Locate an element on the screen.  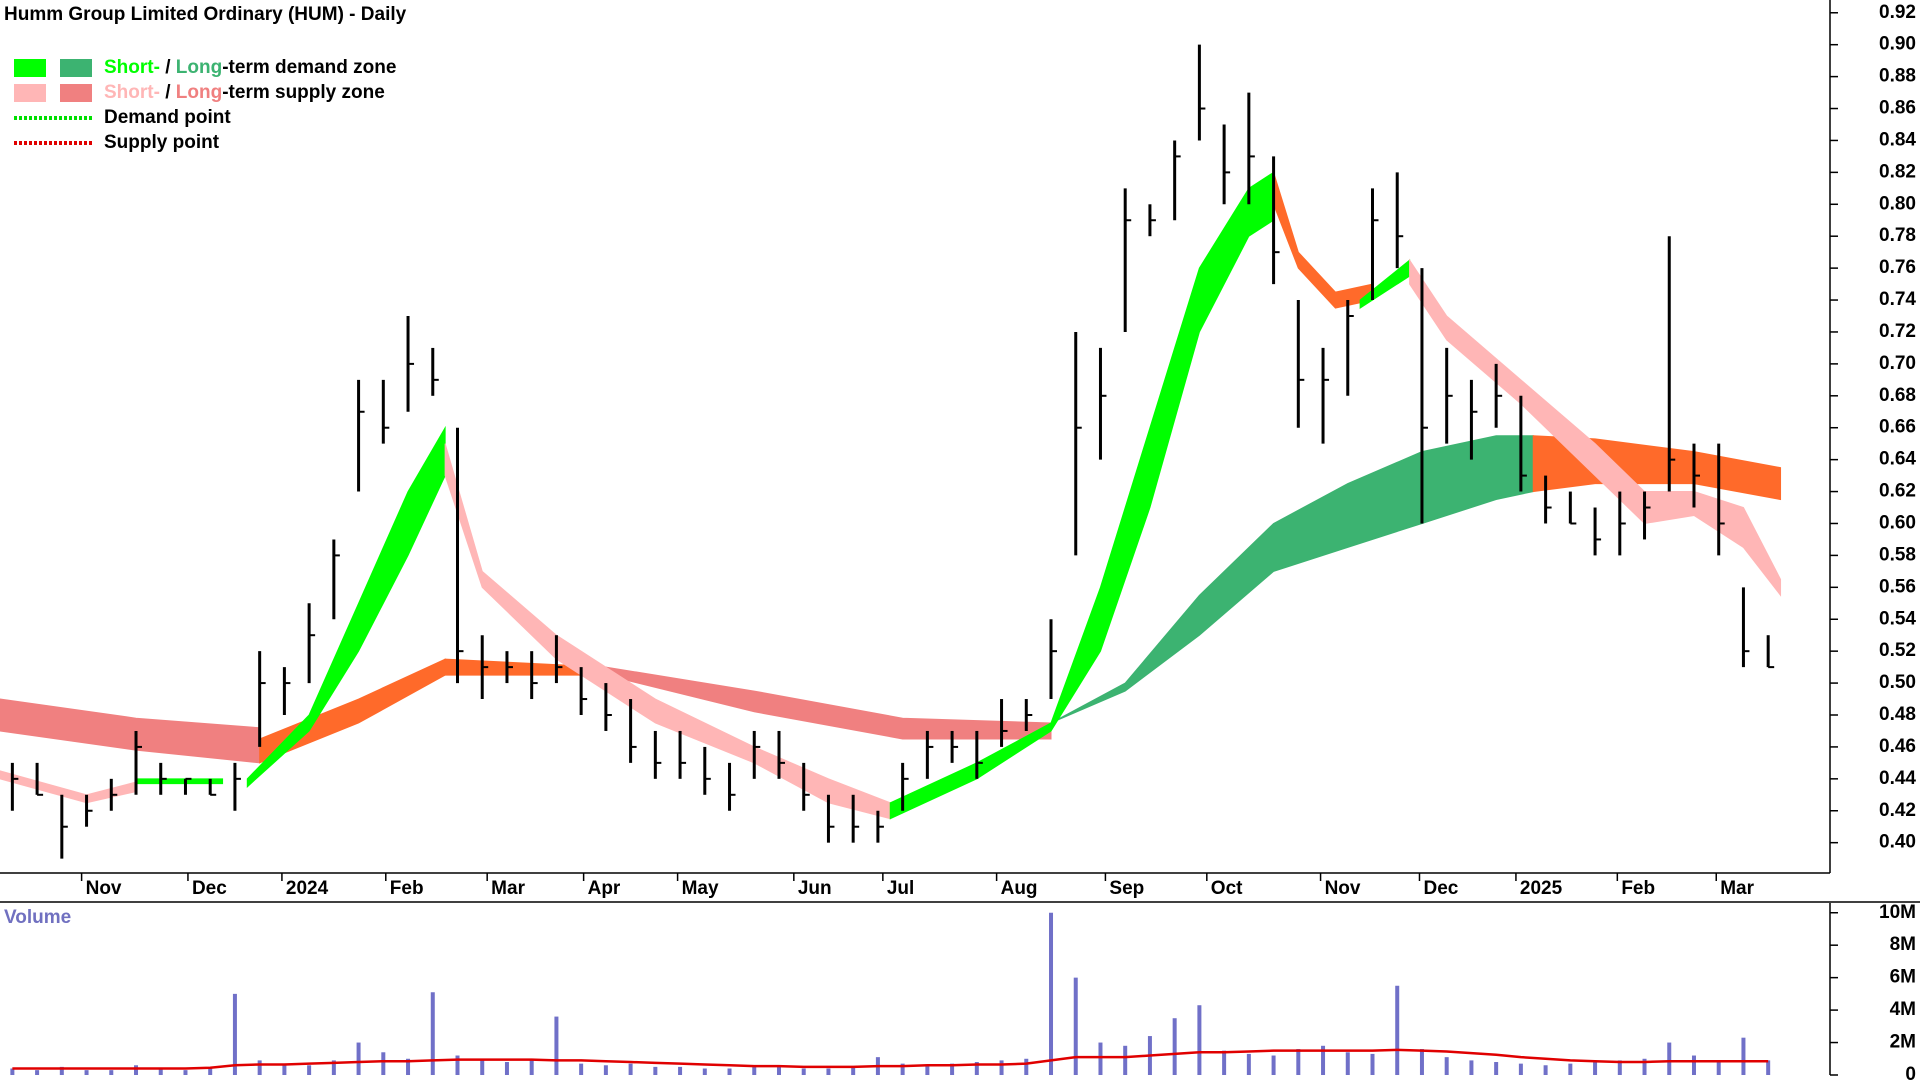
y-tick-label: 0.92 is located at coordinates (1897, 12).